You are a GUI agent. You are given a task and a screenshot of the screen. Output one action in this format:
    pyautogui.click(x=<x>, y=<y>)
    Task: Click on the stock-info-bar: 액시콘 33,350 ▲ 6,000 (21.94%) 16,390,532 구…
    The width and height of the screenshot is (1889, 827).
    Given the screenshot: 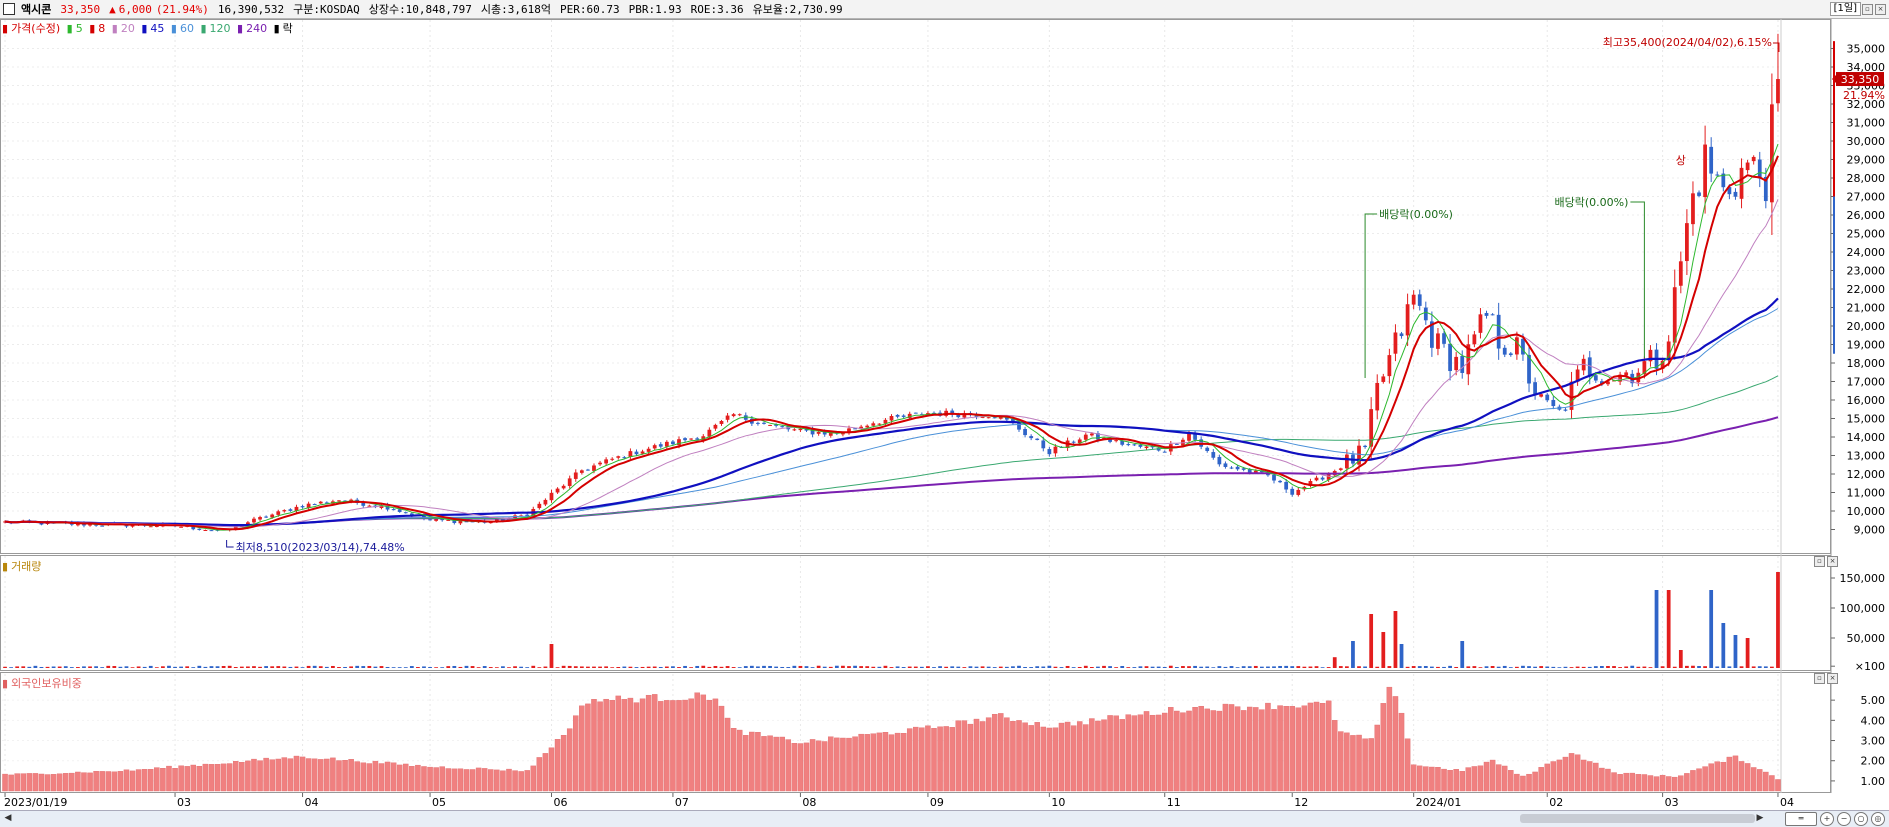 What is the action you would take?
    pyautogui.click(x=944, y=9)
    